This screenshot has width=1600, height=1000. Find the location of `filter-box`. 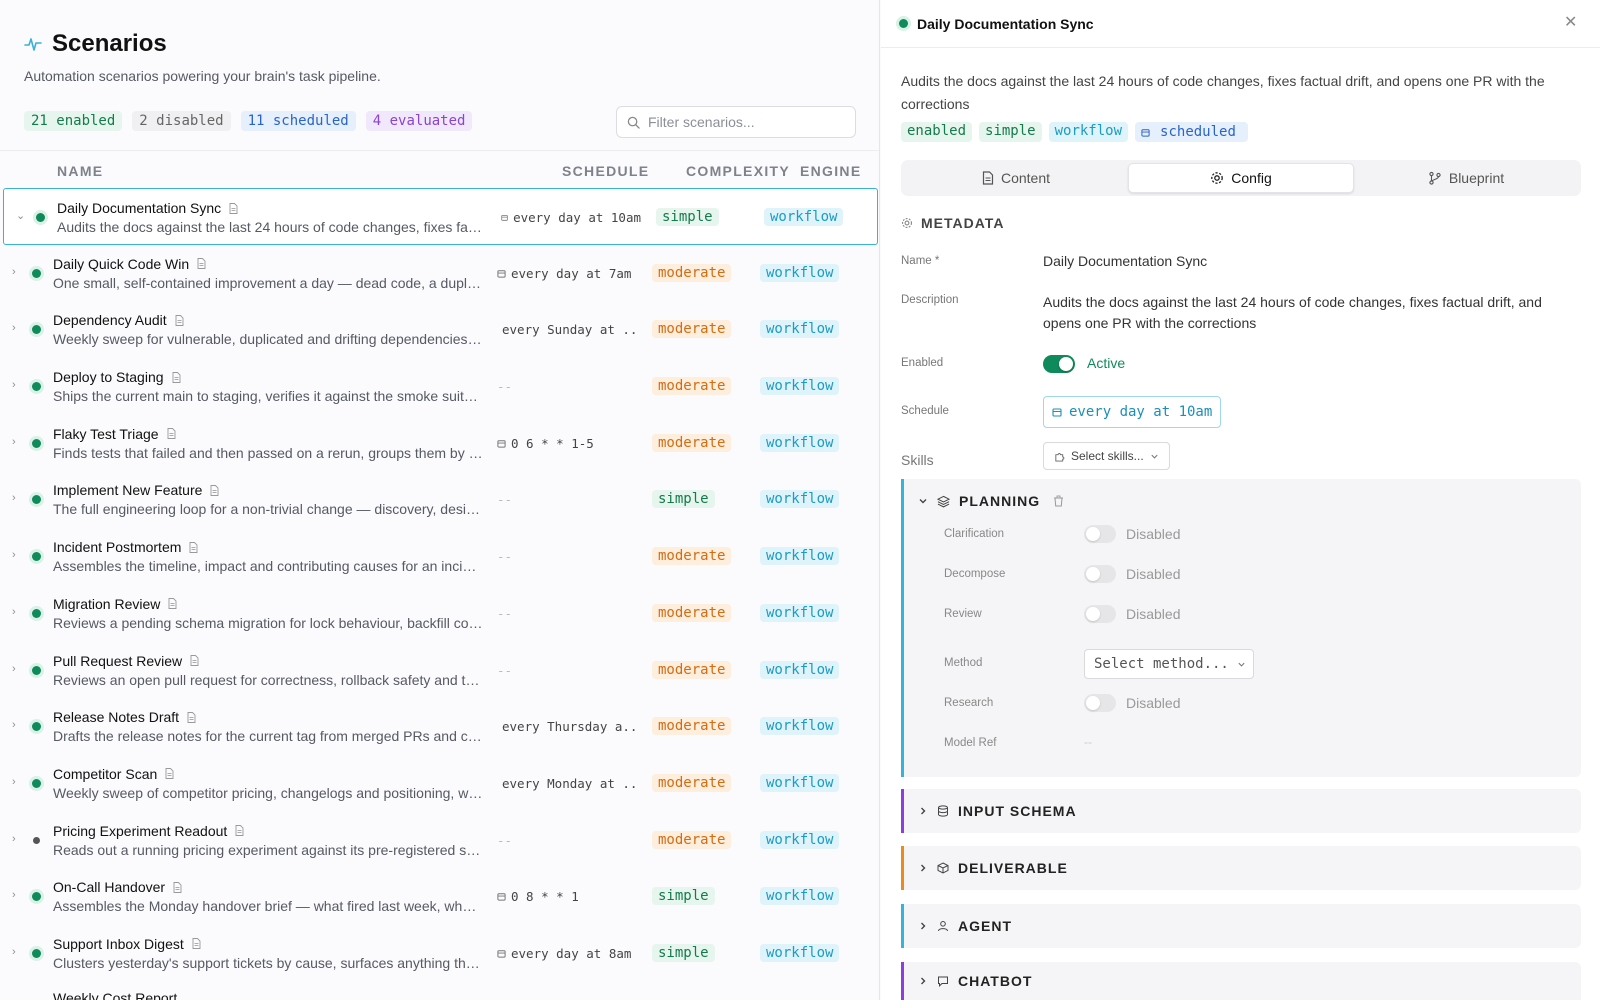

filter-box is located at coordinates (736, 122).